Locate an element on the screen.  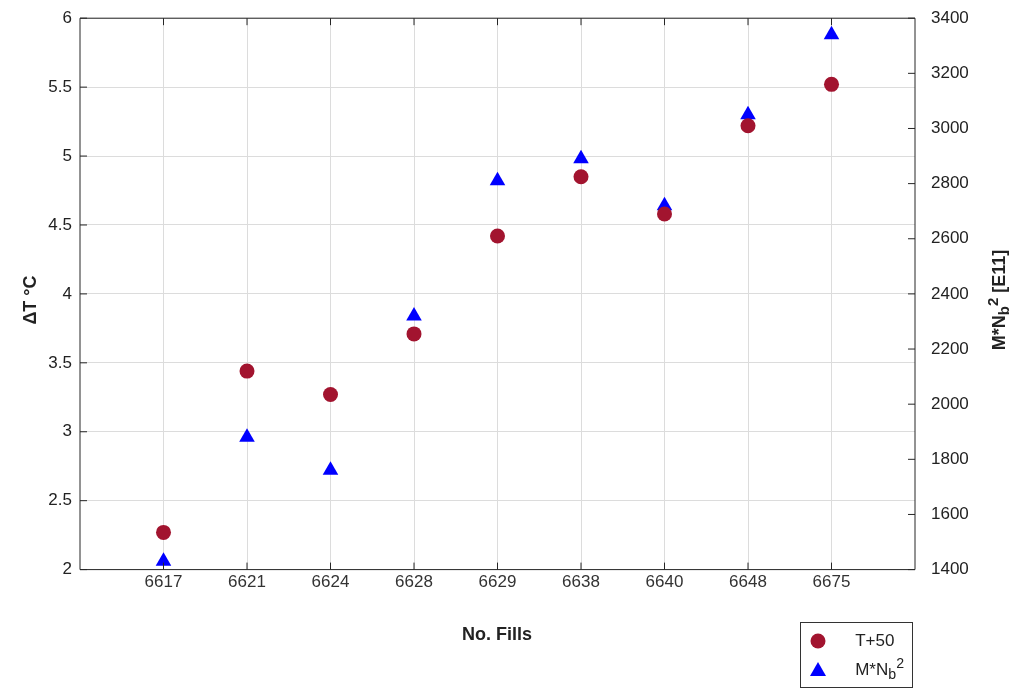
x-tick-label: 6624 is located at coordinates (330, 582).